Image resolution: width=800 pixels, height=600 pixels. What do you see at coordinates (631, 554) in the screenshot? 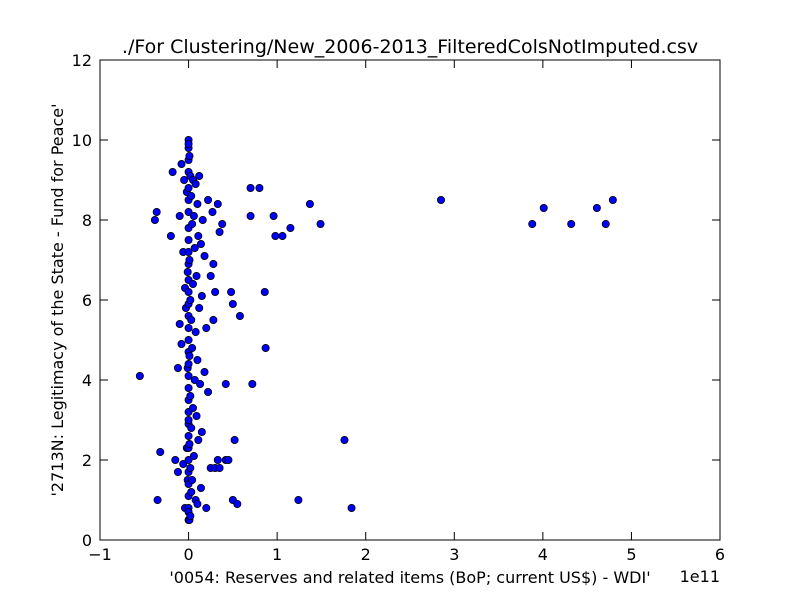
I see `x-tick-label: 5` at bounding box center [631, 554].